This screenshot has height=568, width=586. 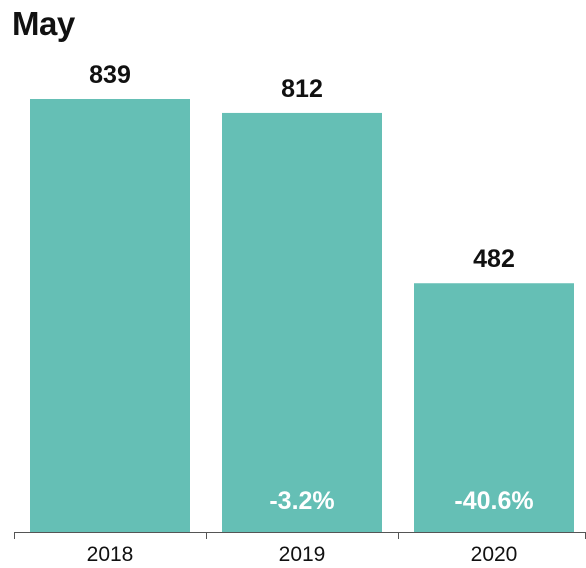 I want to click on x-tick-label-2019: 2019, so click(x=302, y=554).